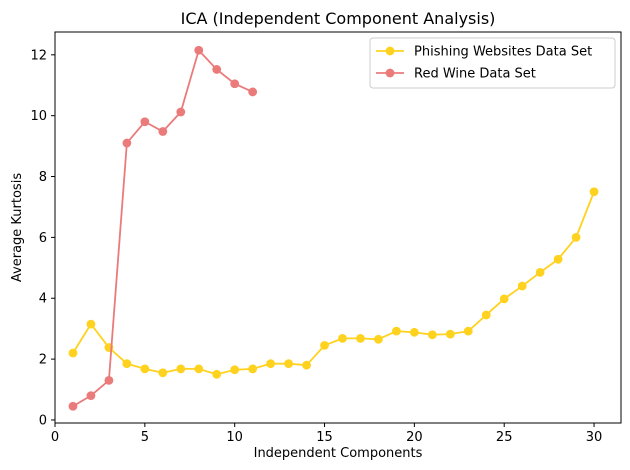  What do you see at coordinates (338, 453) in the screenshot?
I see `x-axis-title: Independent Components` at bounding box center [338, 453].